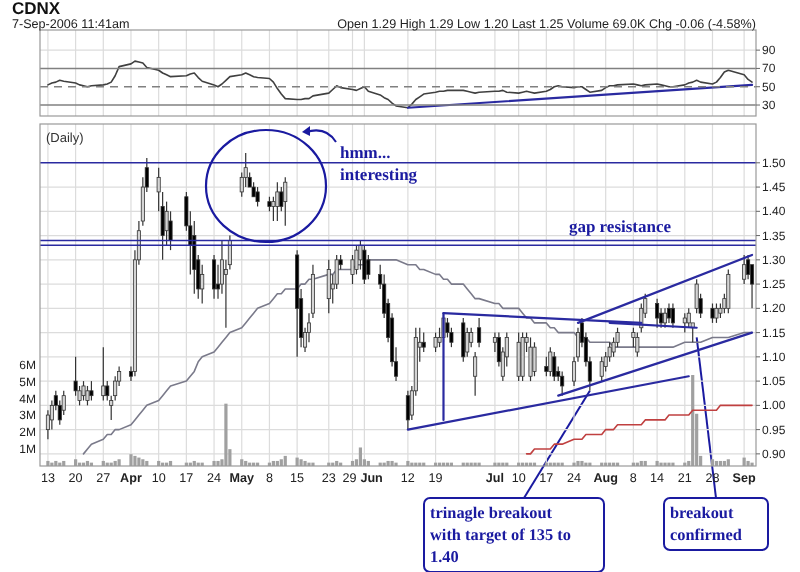 Image resolution: width=800 pixels, height=572 pixels. What do you see at coordinates (706, 524) in the screenshot?
I see `annotation: breakout confirmed` at bounding box center [706, 524].